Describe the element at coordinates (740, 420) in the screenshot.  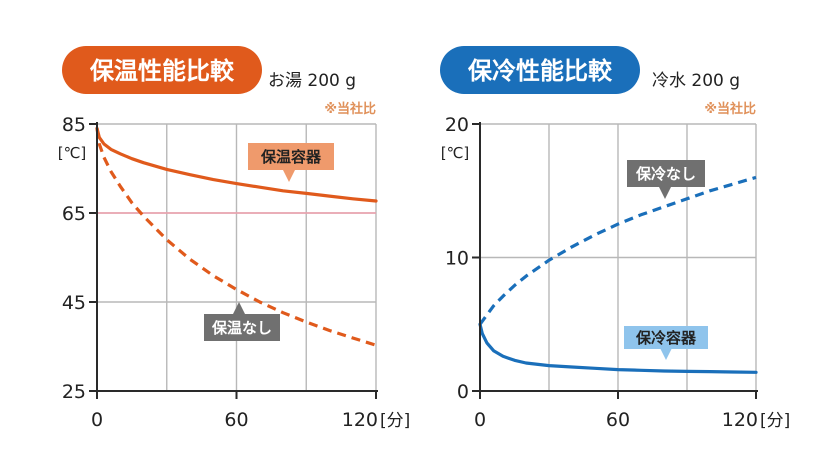
I see `cold-x-tick-label: 120` at that location.